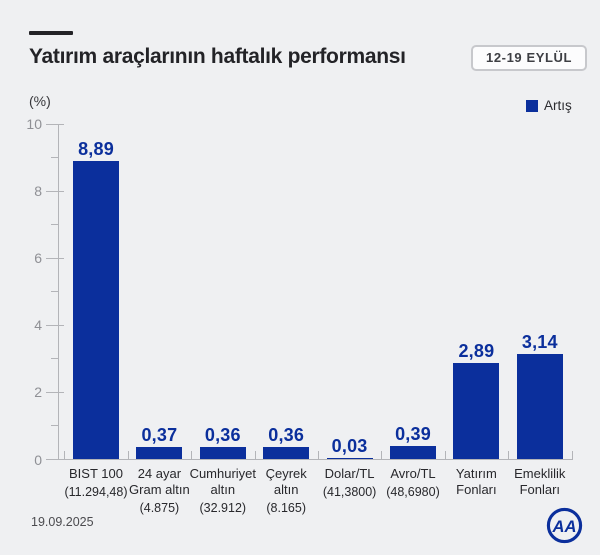 Image resolution: width=600 pixels, height=555 pixels. What do you see at coordinates (476, 411) in the screenshot?
I see `bar-yatırım-fonları` at bounding box center [476, 411].